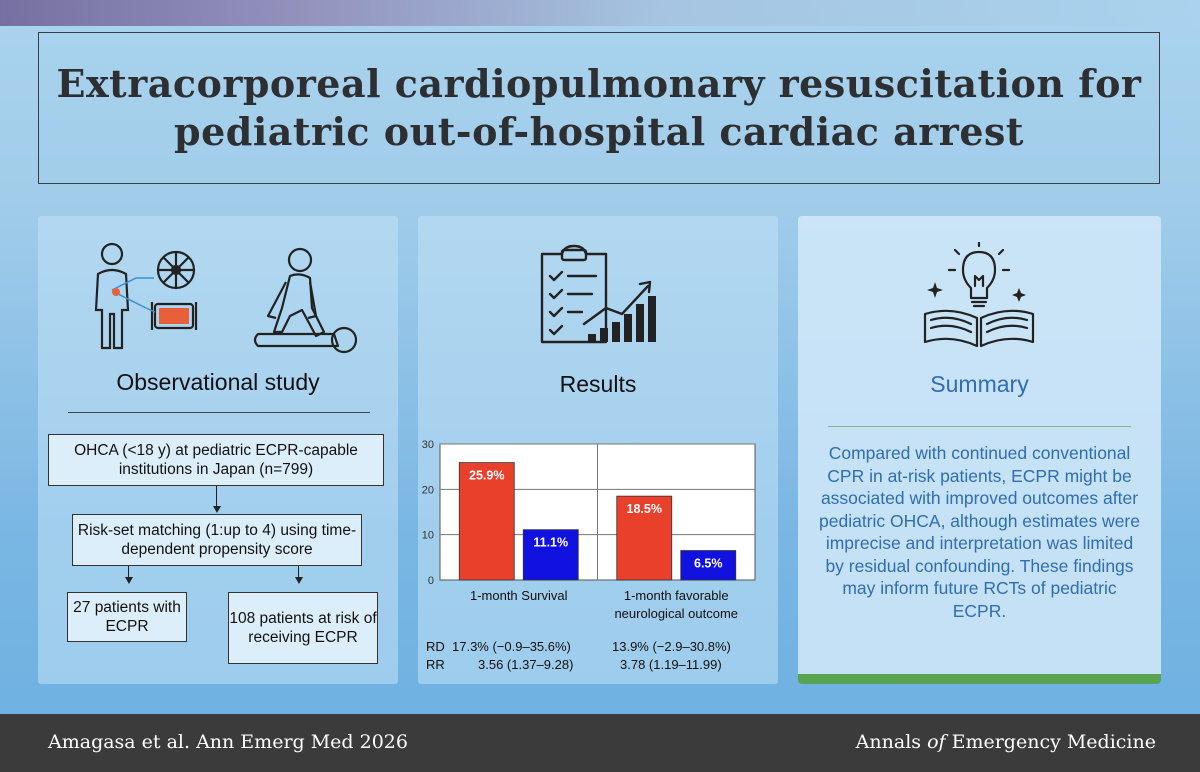  Describe the element at coordinates (428, 445) in the screenshot. I see `y-tick-label: 30` at that location.